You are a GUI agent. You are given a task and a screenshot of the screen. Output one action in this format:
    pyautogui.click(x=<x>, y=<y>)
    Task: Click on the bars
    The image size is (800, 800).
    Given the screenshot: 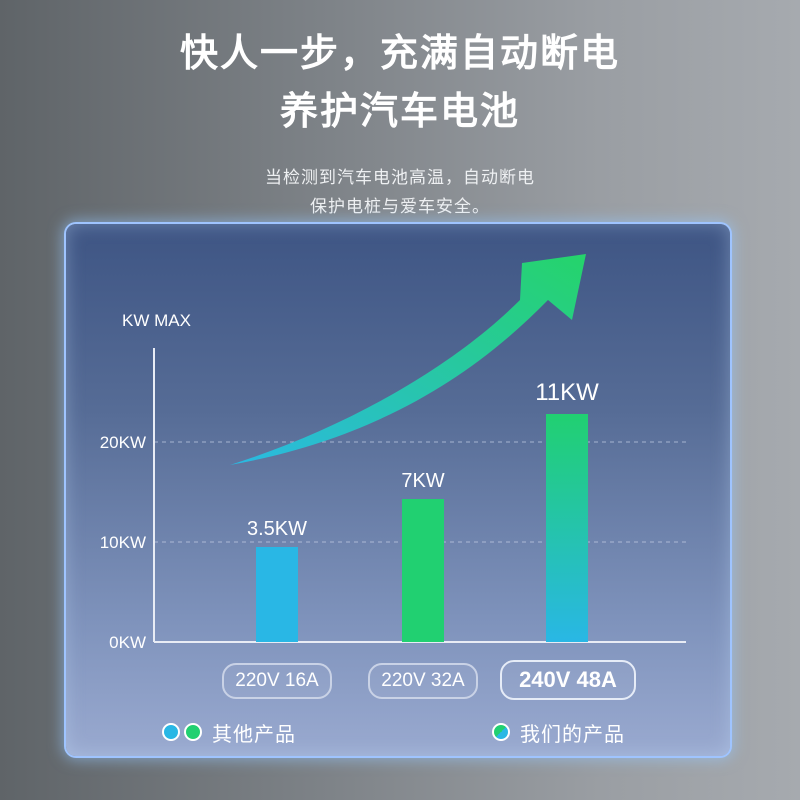 What is the action you would take?
    pyautogui.click(x=422, y=528)
    